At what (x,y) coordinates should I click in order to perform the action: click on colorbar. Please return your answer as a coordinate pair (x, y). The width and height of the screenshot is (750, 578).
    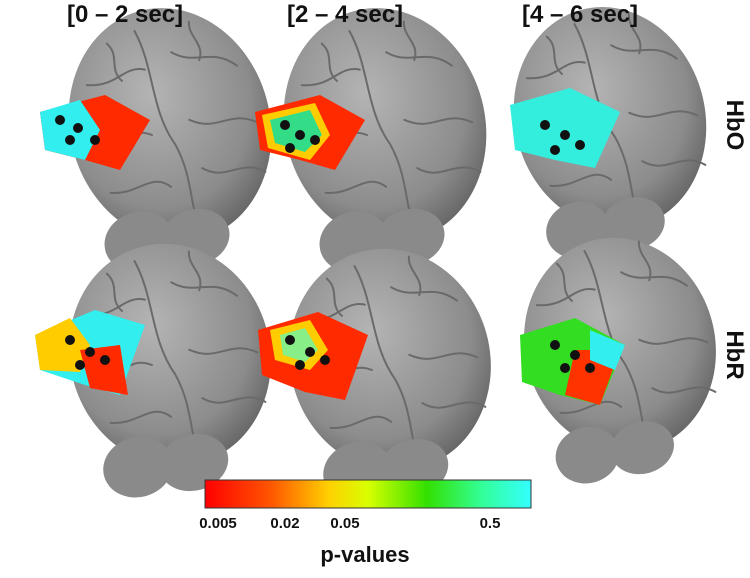
    Looking at the image, I should click on (368, 494).